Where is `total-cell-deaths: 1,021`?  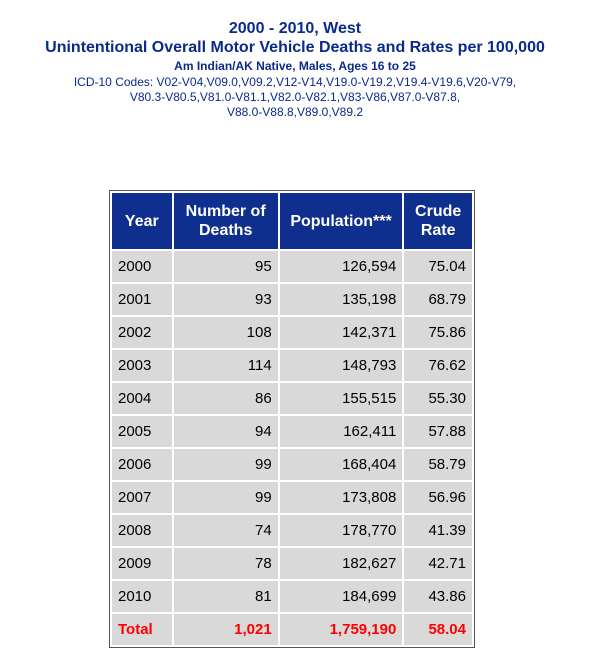
total-cell-deaths: 1,021 is located at coordinates (225, 629).